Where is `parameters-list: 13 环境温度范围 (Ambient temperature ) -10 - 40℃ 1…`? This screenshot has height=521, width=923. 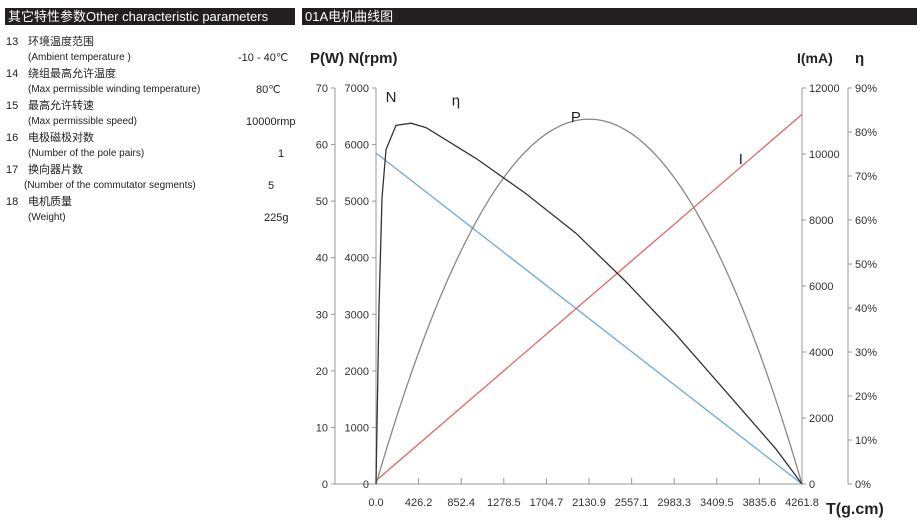
parameters-list: 13 环境温度范围 (Ambient temperature ) -10 - 40℃ 1… is located at coordinates (156, 130).